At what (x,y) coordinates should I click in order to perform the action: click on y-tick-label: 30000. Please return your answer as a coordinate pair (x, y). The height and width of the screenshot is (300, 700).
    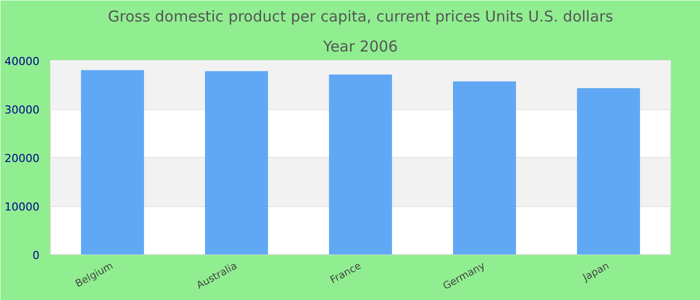
    Looking at the image, I should click on (22, 110).